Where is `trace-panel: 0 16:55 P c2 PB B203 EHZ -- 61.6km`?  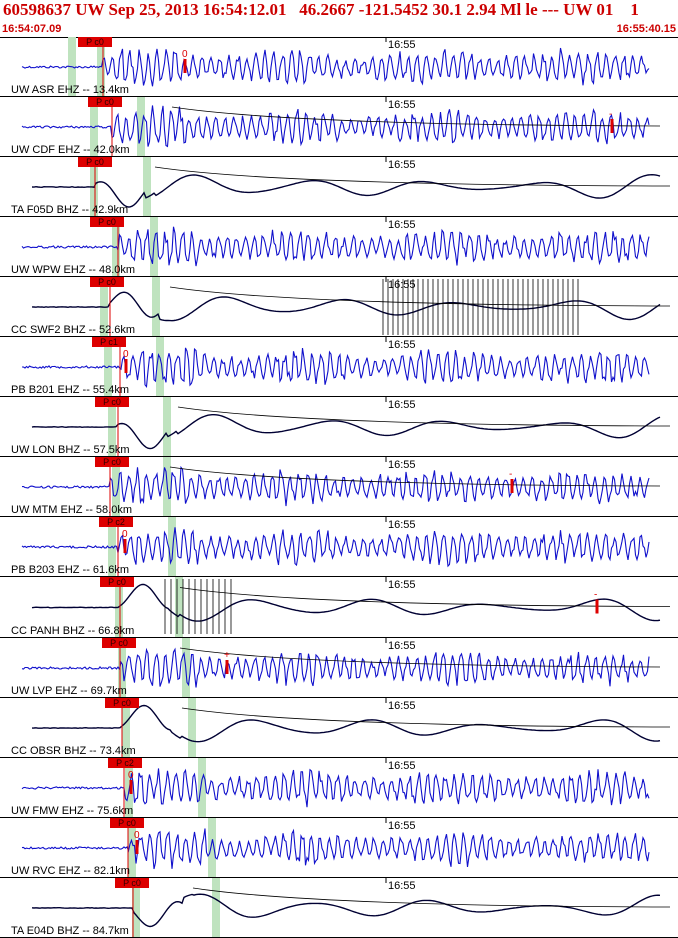 trace-panel: 0 16:55 P c2 PB B203 EHZ -- 61.6km is located at coordinates (339, 547).